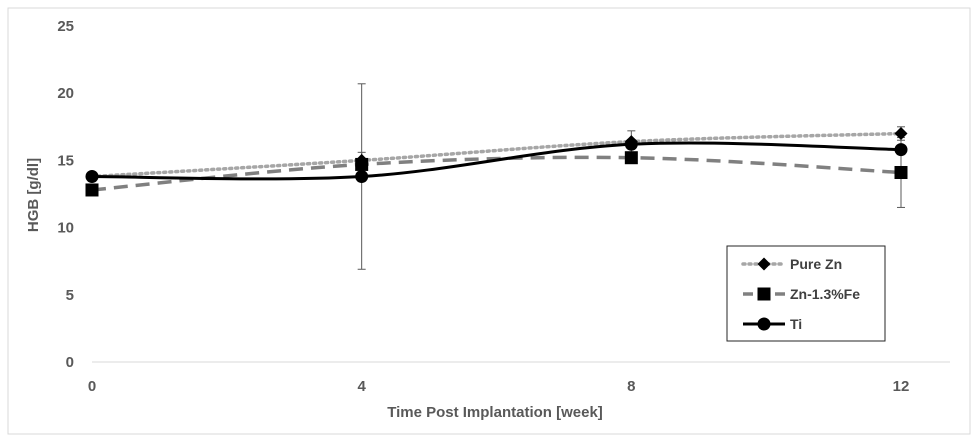 The height and width of the screenshot is (444, 979). I want to click on y-tick-label: 15, so click(65, 160).